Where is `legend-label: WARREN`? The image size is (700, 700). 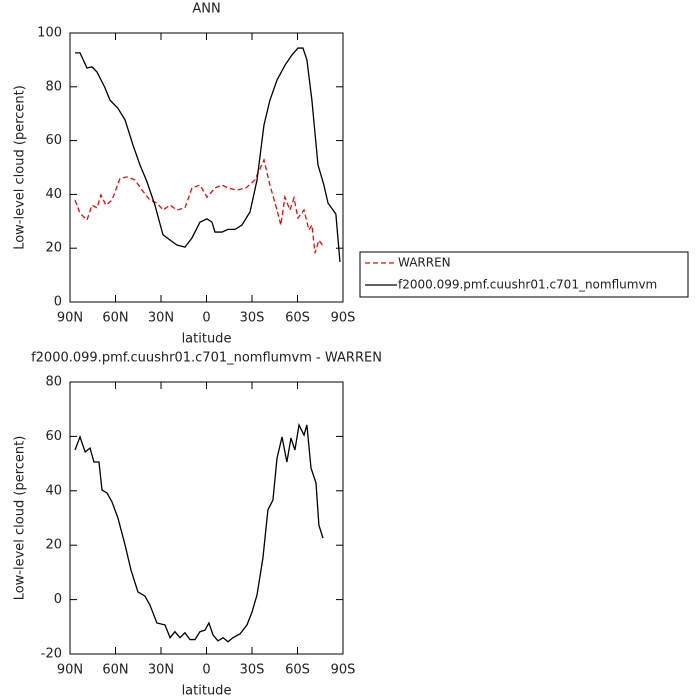
legend-label: WARREN is located at coordinates (424, 263).